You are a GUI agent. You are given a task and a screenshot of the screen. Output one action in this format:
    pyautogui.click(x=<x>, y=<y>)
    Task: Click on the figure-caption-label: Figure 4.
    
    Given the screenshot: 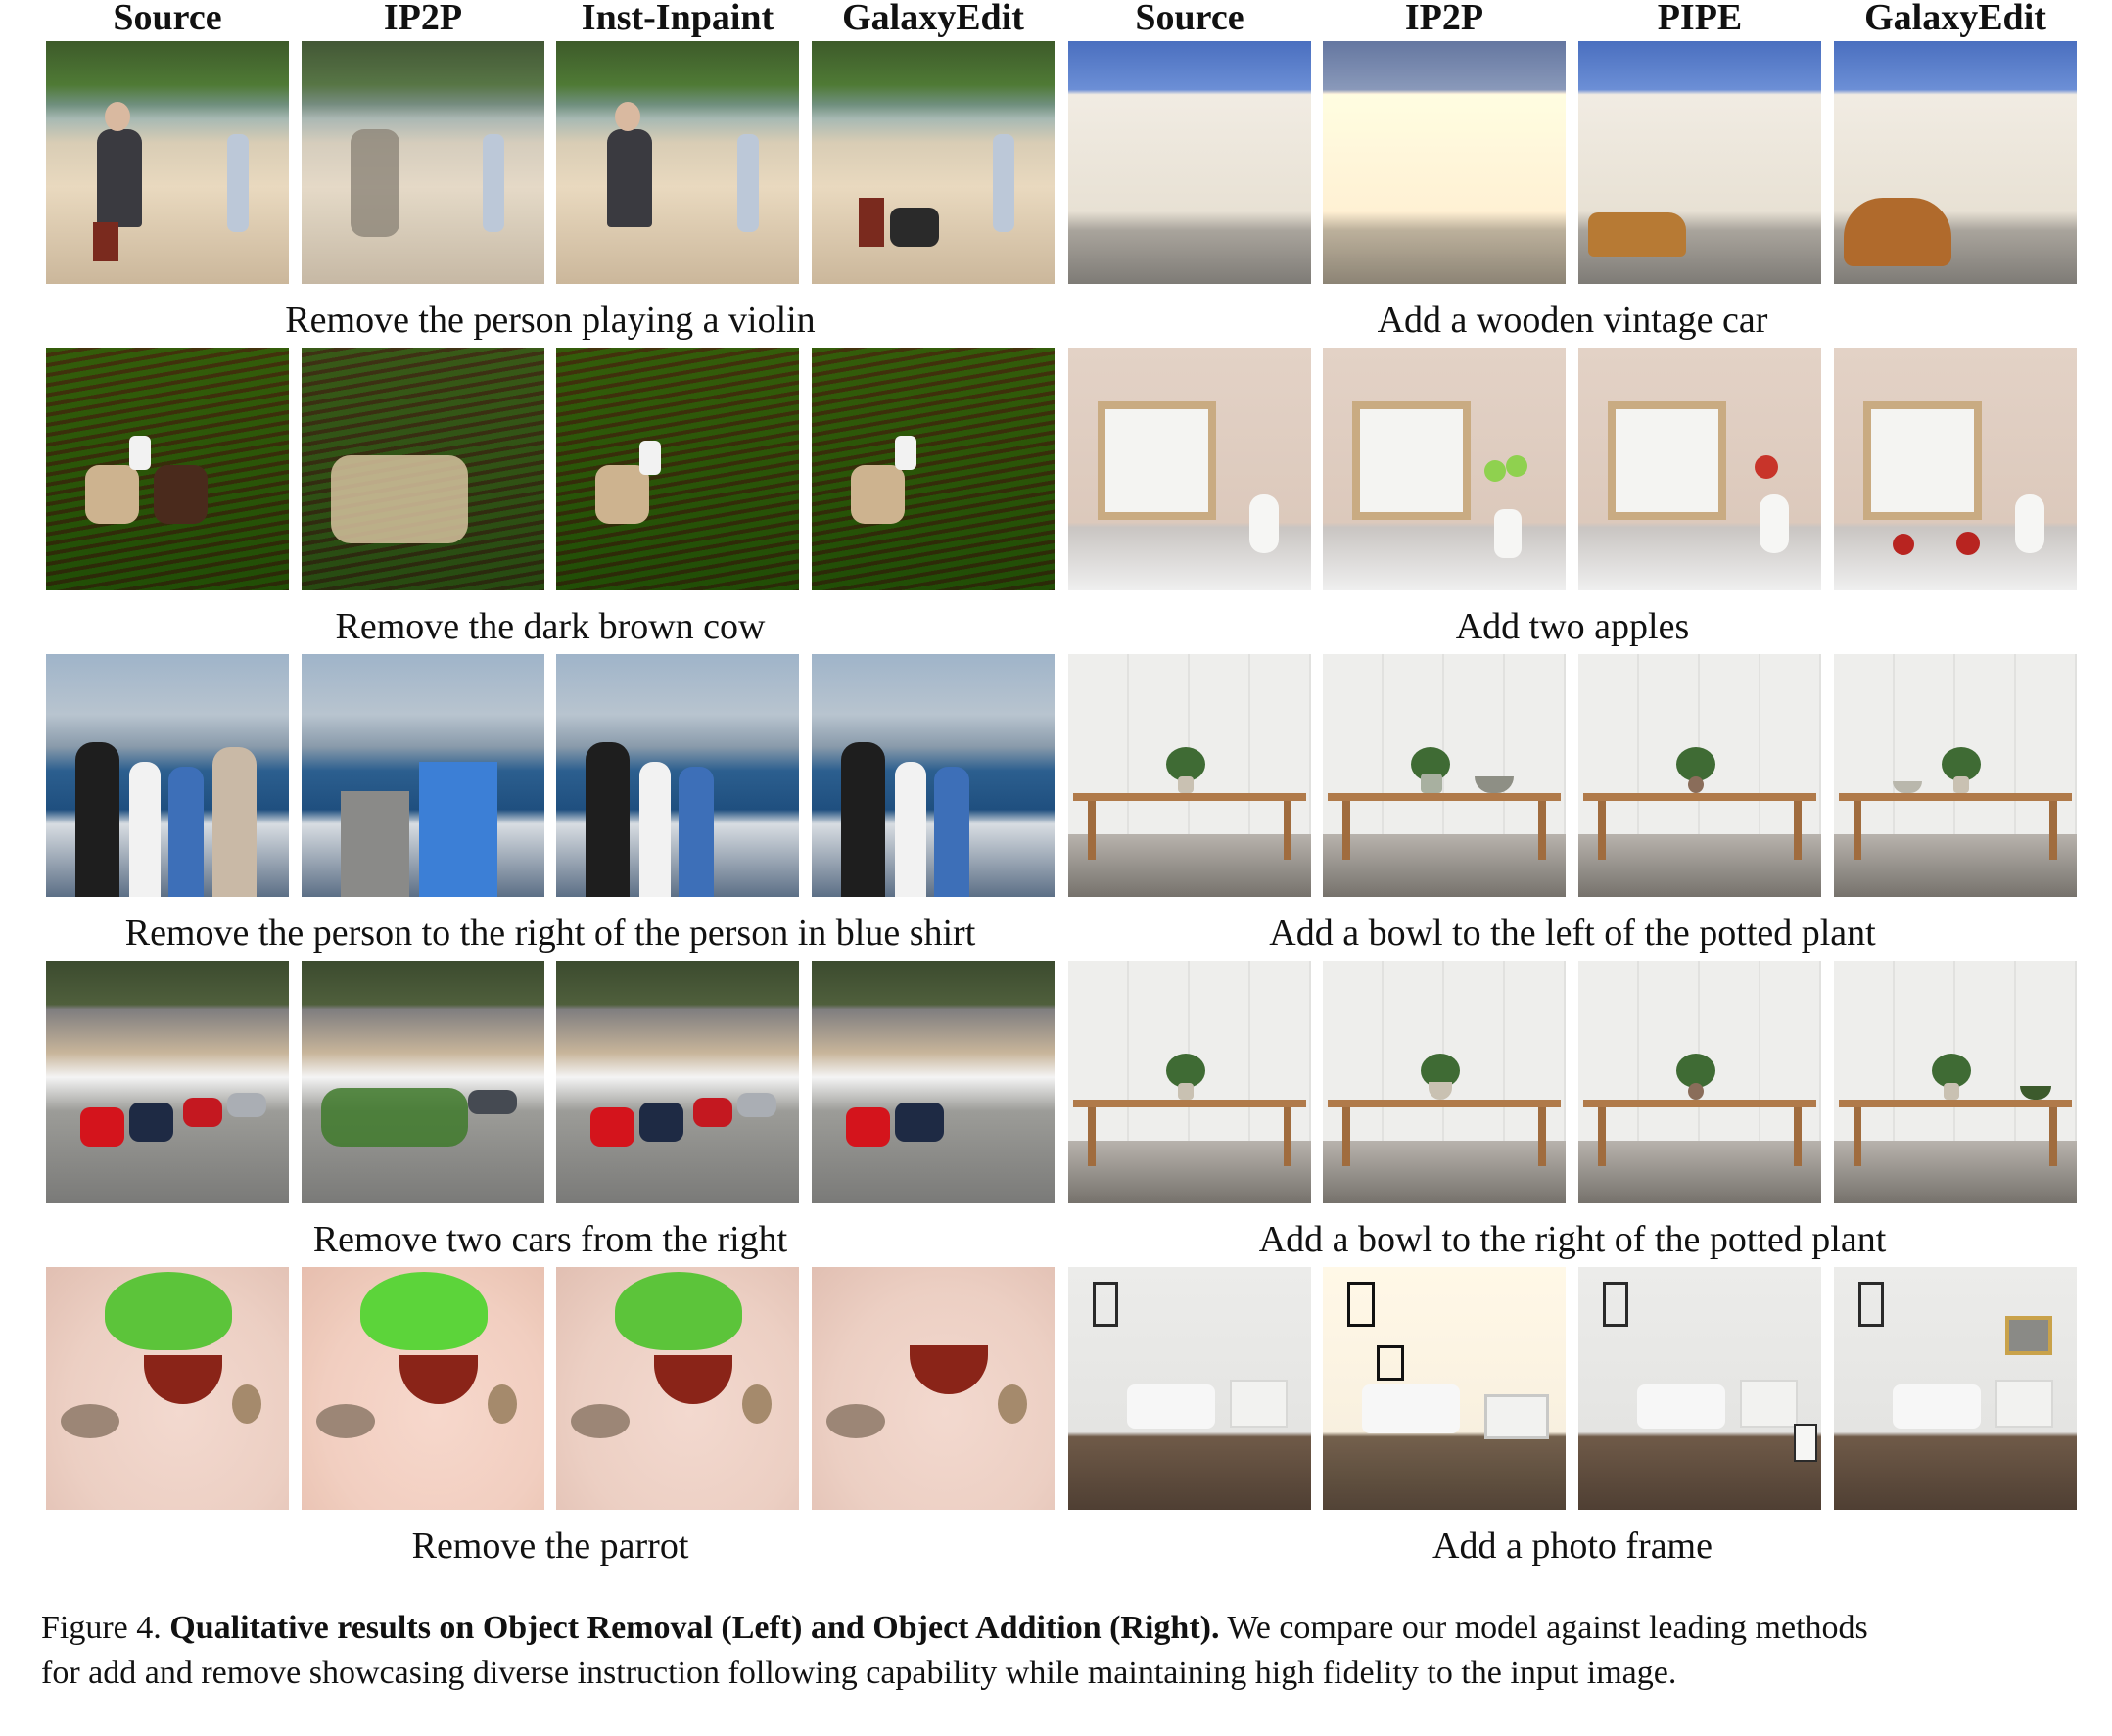 What is the action you would take?
    pyautogui.click(x=101, y=1628)
    